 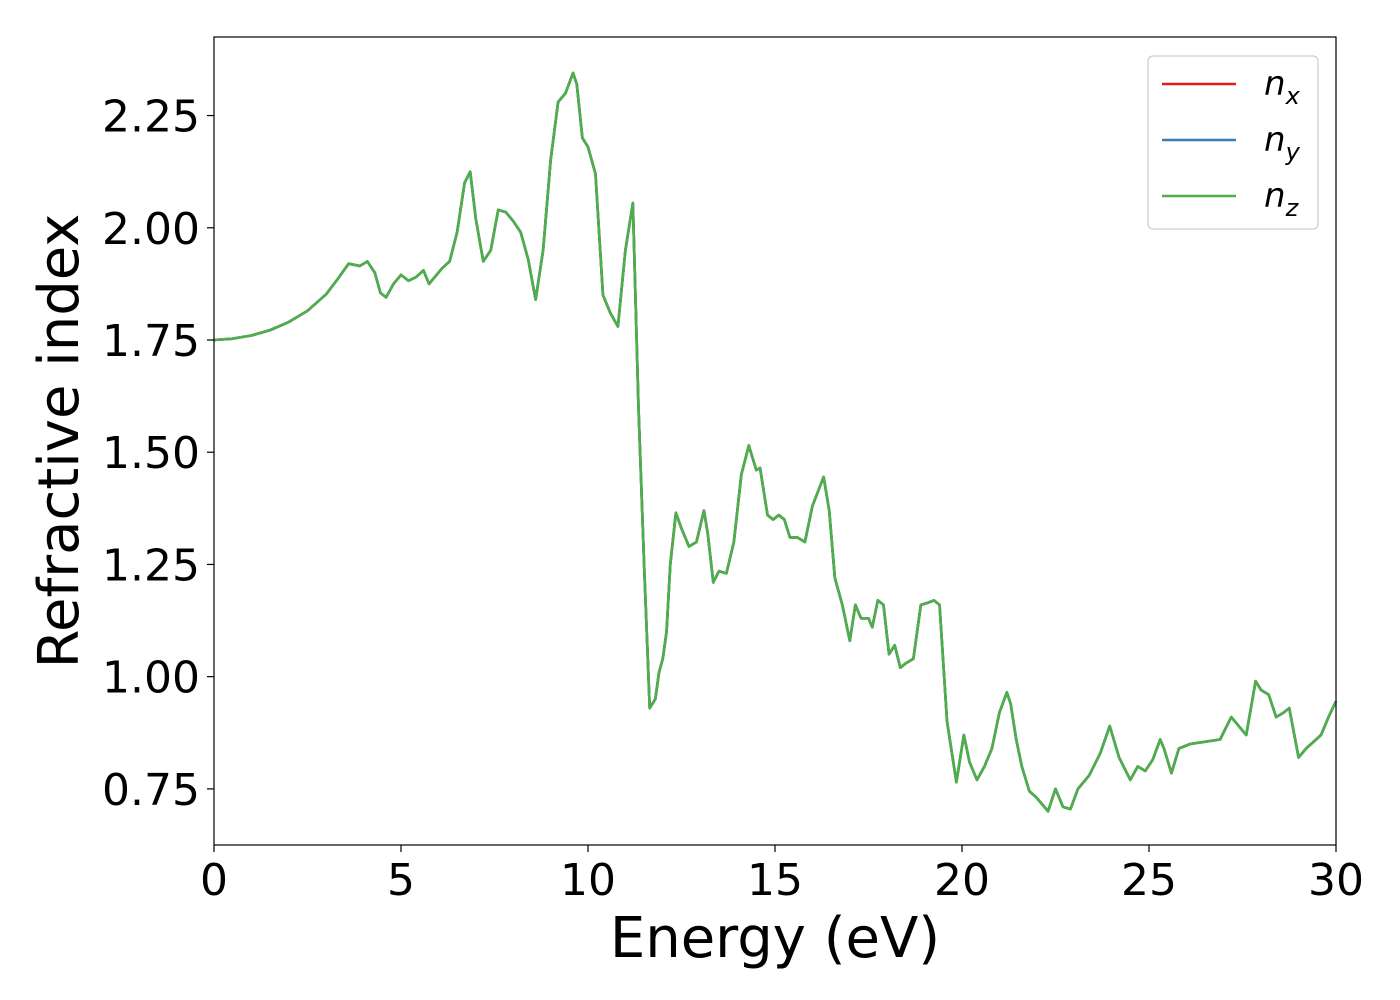 I want to click on x-axis-ticks: 0 5 10 15 20 25 30, so click(x=782, y=875).